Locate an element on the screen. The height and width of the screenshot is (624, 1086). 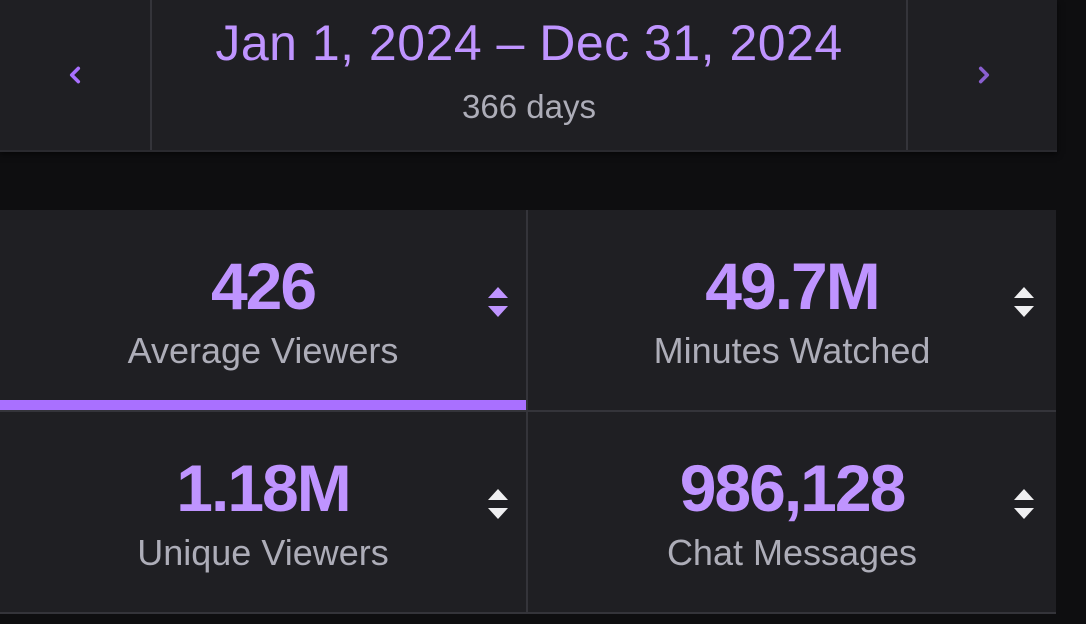
date-range-label: Jan 1, 2024 – Dec 31, 2024 is located at coordinates (529, 43).